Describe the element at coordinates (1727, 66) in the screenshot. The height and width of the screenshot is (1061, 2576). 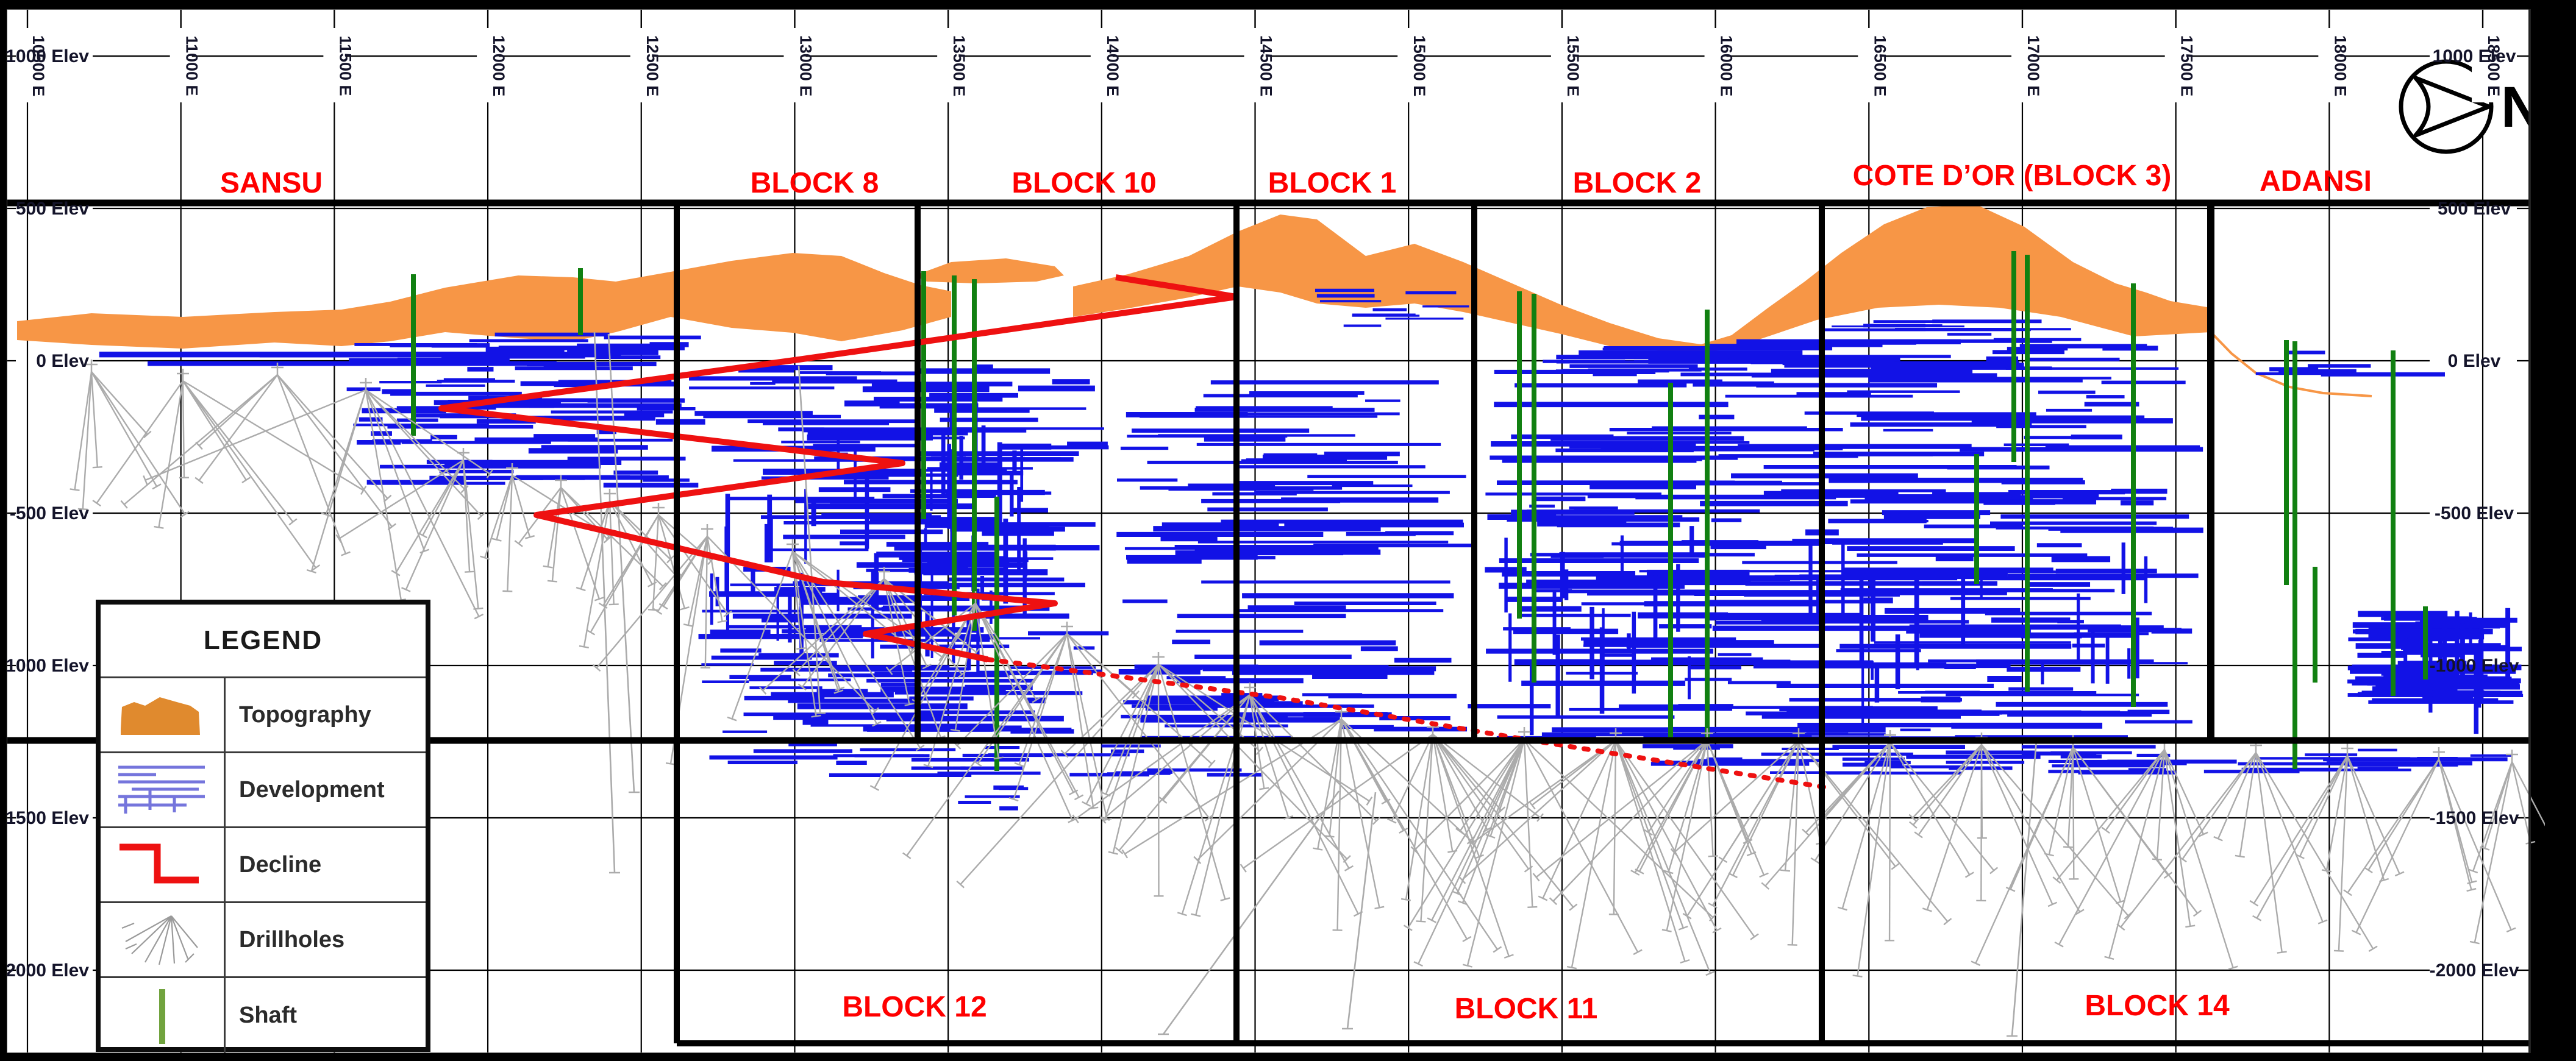
I see `easting-label: 16000 E` at that location.